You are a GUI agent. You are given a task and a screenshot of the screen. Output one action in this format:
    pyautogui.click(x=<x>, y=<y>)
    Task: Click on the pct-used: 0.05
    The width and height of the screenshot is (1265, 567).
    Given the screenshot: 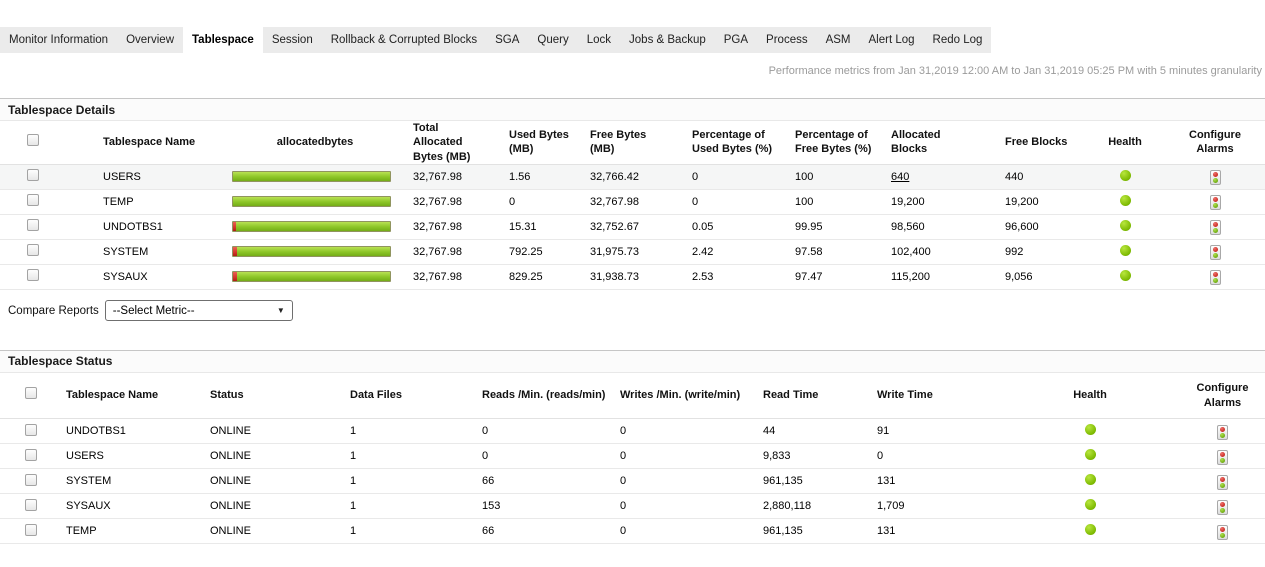 What is the action you would take?
    pyautogui.click(x=737, y=227)
    